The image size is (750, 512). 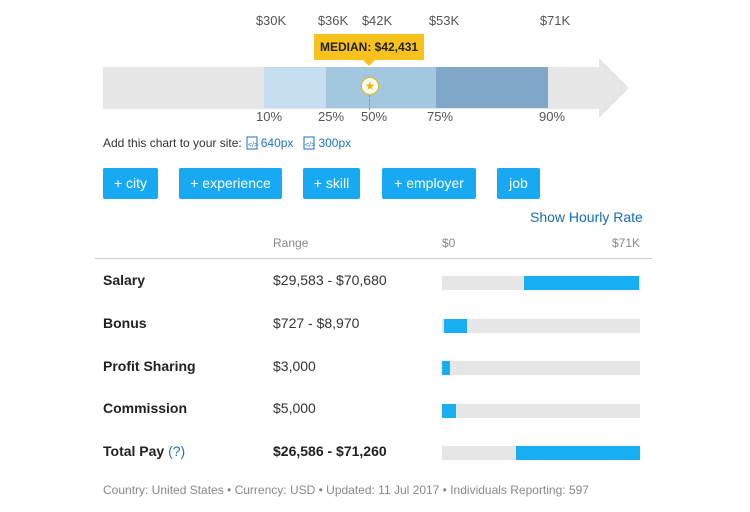 I want to click on total-pay-text: Total Pay, so click(x=134, y=451).